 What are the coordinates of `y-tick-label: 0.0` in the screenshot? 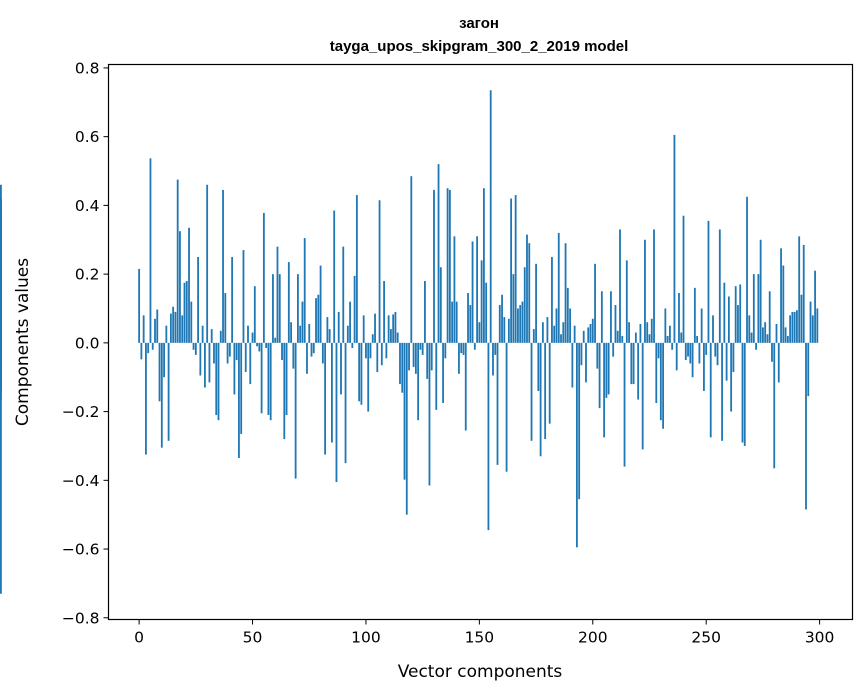 It's located at (87, 343).